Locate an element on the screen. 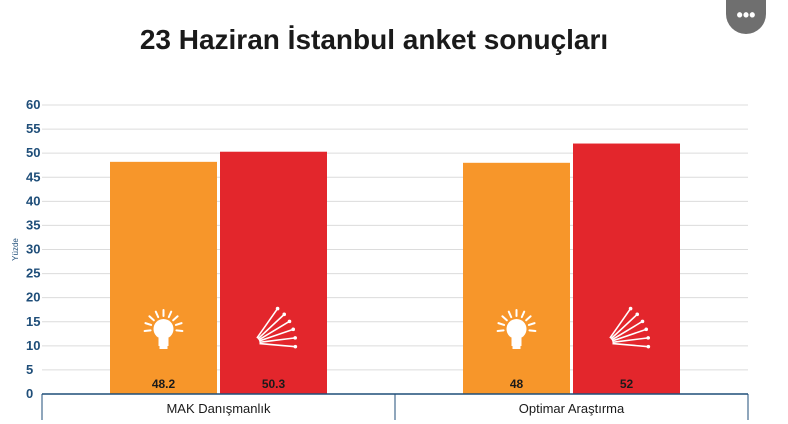  y-tick-label: 20 is located at coordinates (33, 297).